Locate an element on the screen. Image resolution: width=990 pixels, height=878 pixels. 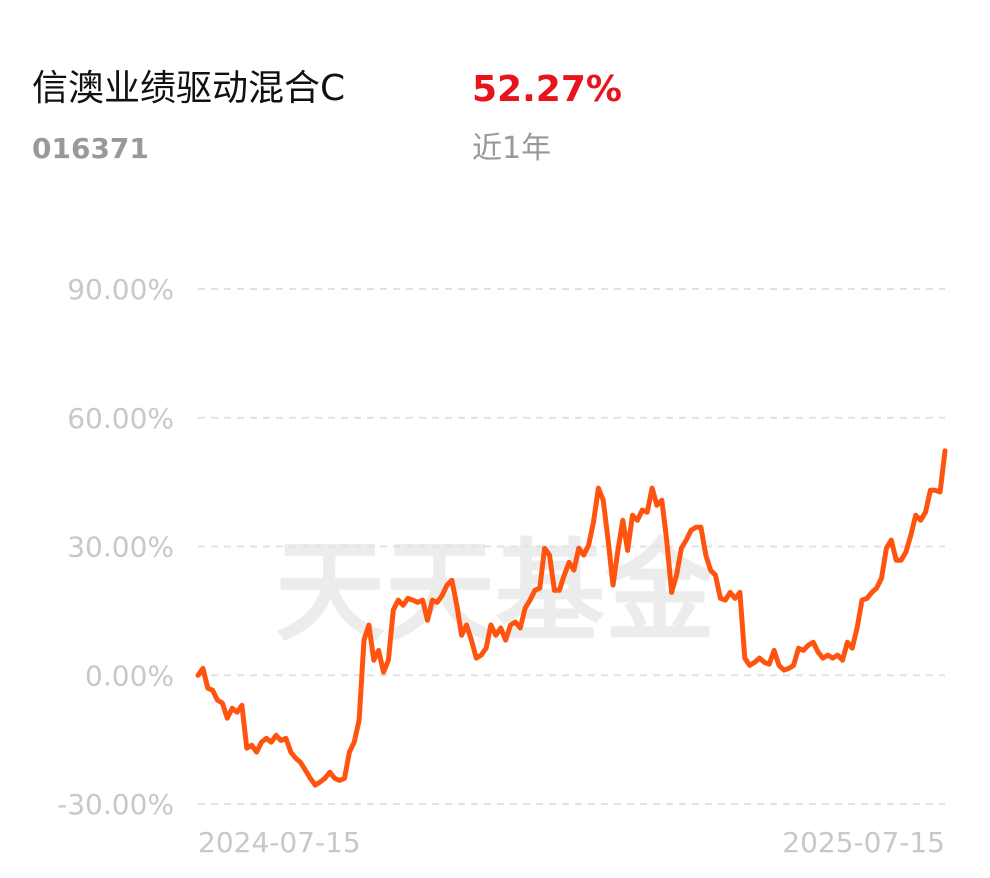
fund-code: 016371 is located at coordinates (90, 148).